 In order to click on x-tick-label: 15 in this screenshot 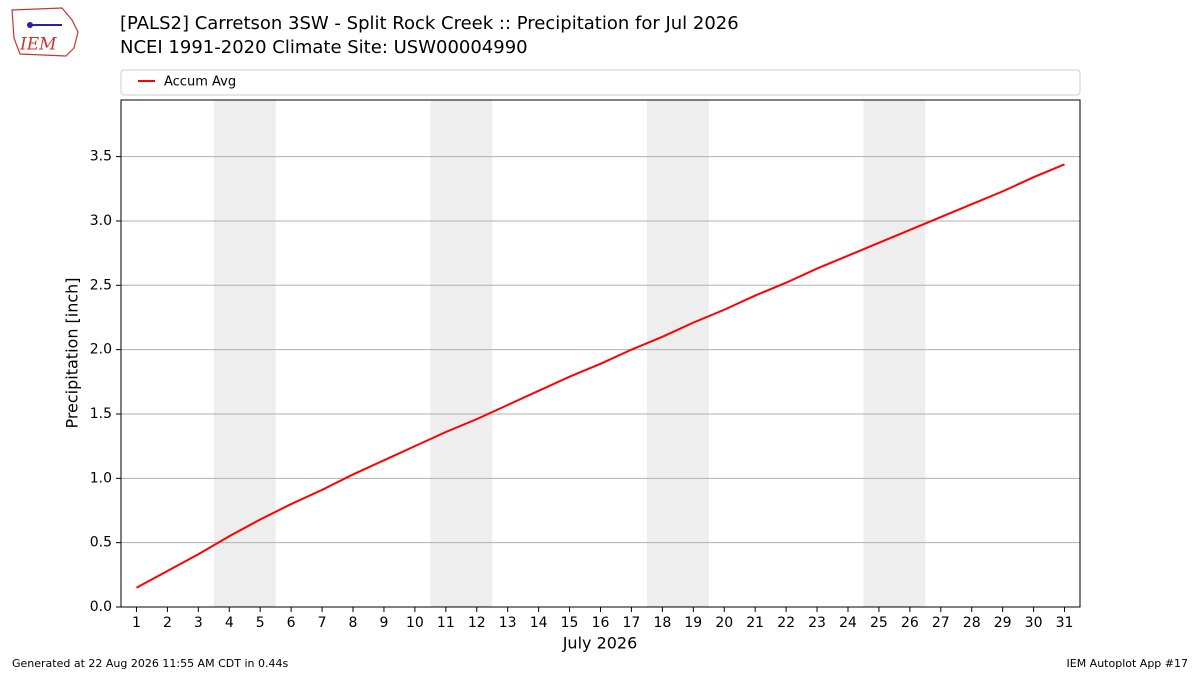, I will do `click(570, 623)`.